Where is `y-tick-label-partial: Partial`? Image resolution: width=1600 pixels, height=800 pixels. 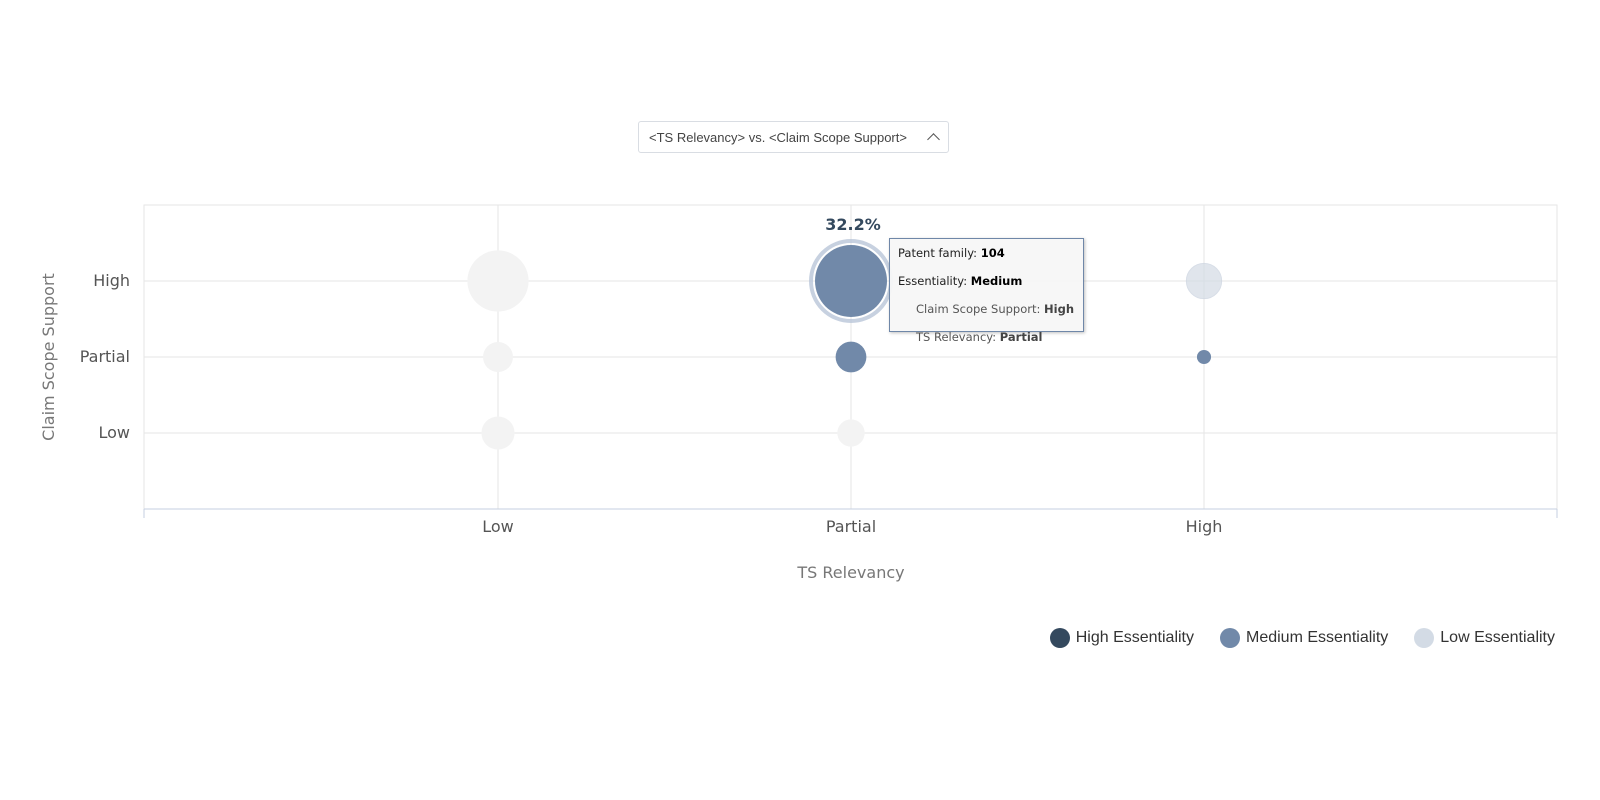 y-tick-label-partial: Partial is located at coordinates (105, 356).